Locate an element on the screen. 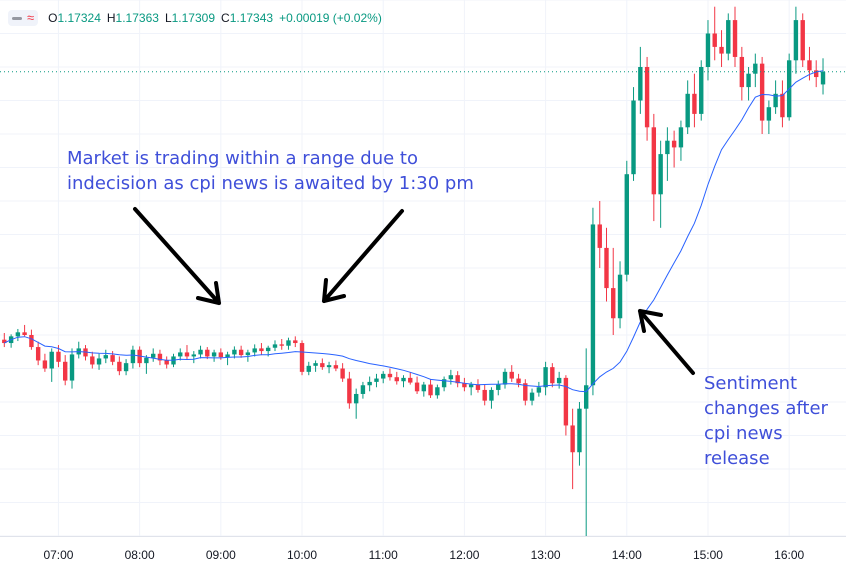 This screenshot has height=574, width=846. wave-icon: ≈ is located at coordinates (31, 17).